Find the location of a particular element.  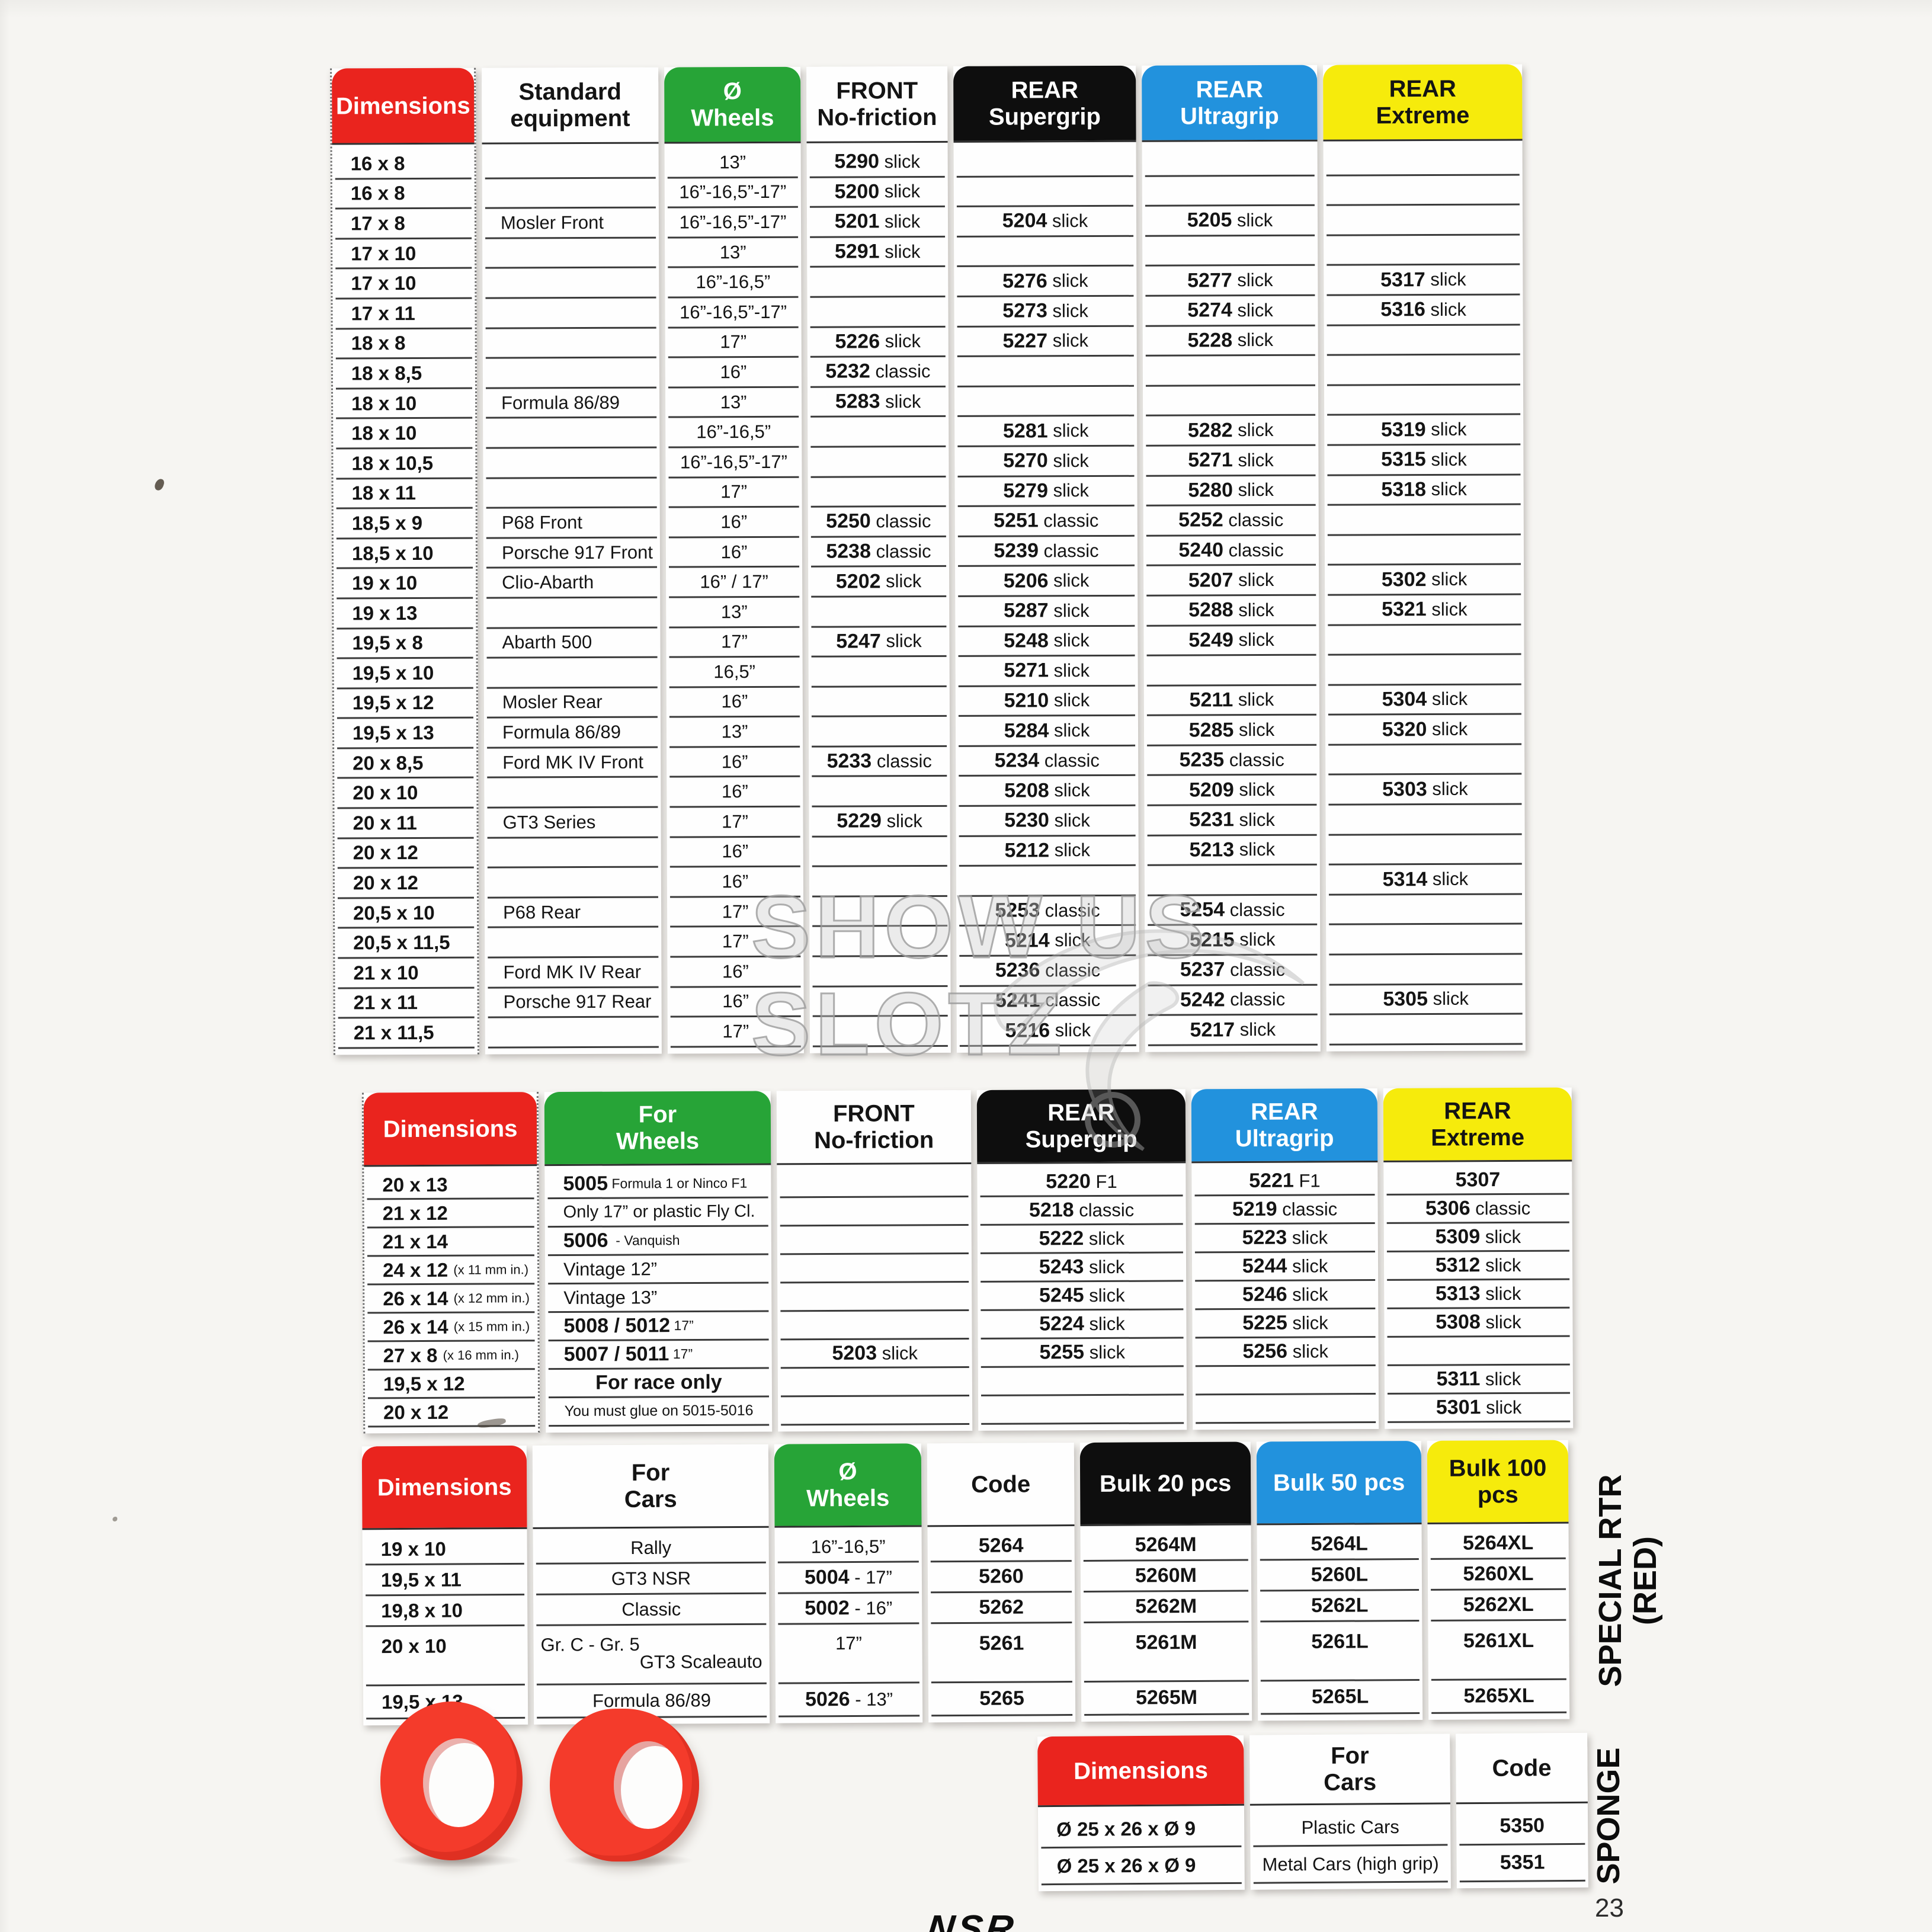

cell-text: 18 x 10 is located at coordinates (384, 433).